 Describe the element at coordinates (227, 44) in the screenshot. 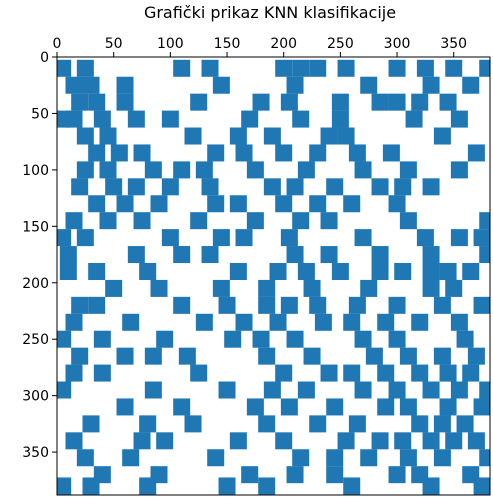

I see `x-tick-label: 150` at that location.